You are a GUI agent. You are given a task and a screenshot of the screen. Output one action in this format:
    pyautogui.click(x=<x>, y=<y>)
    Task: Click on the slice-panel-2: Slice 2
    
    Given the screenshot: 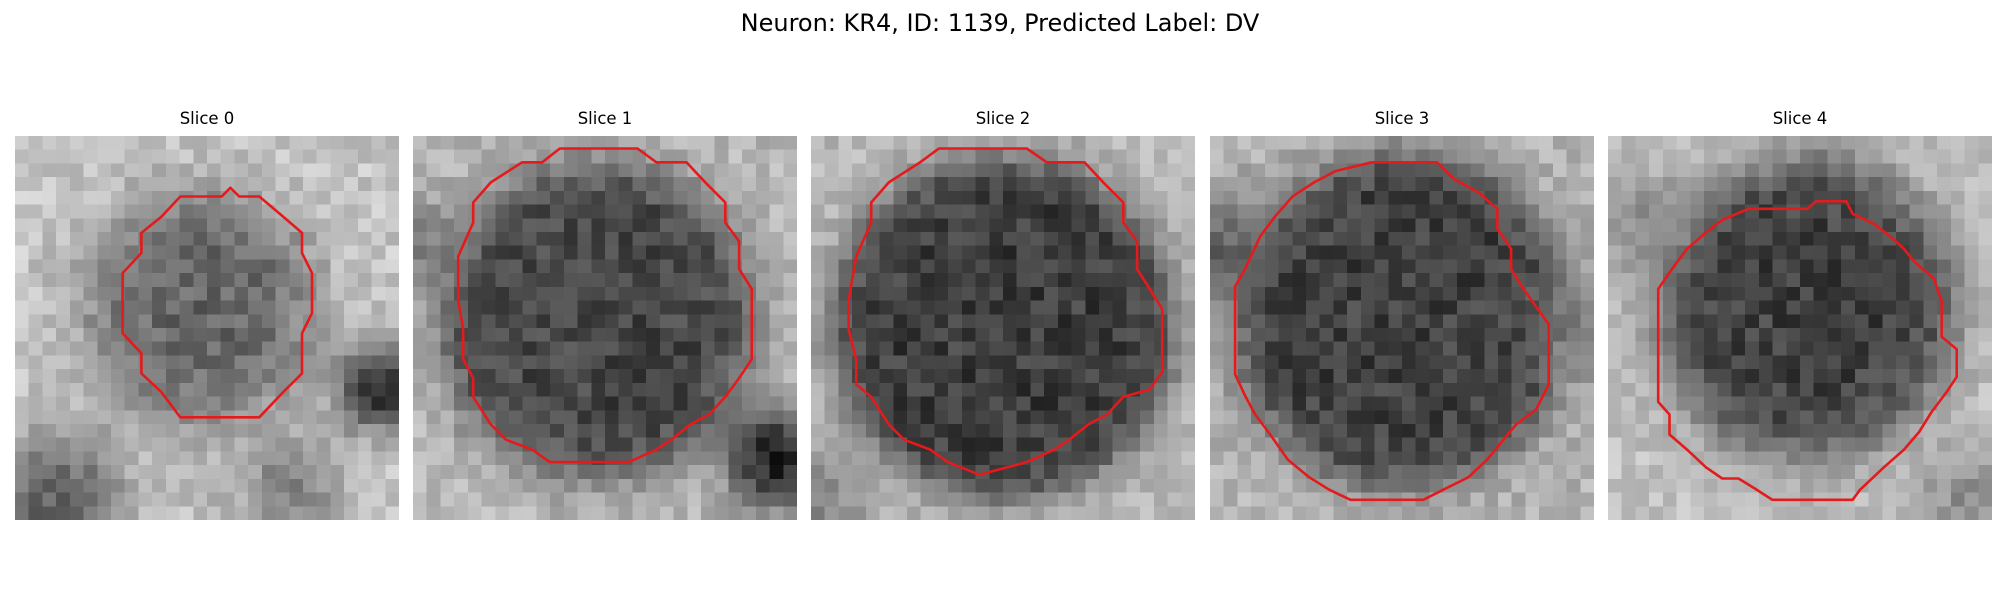 What is the action you would take?
    pyautogui.click(x=1003, y=314)
    